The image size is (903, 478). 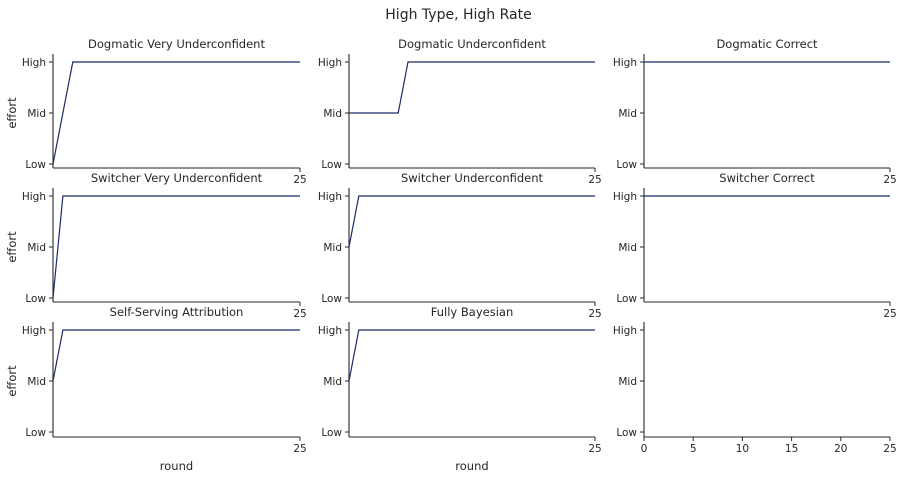 What do you see at coordinates (472, 44) in the screenshot?
I see `subplot-title: Dogmatic Underconfident` at bounding box center [472, 44].